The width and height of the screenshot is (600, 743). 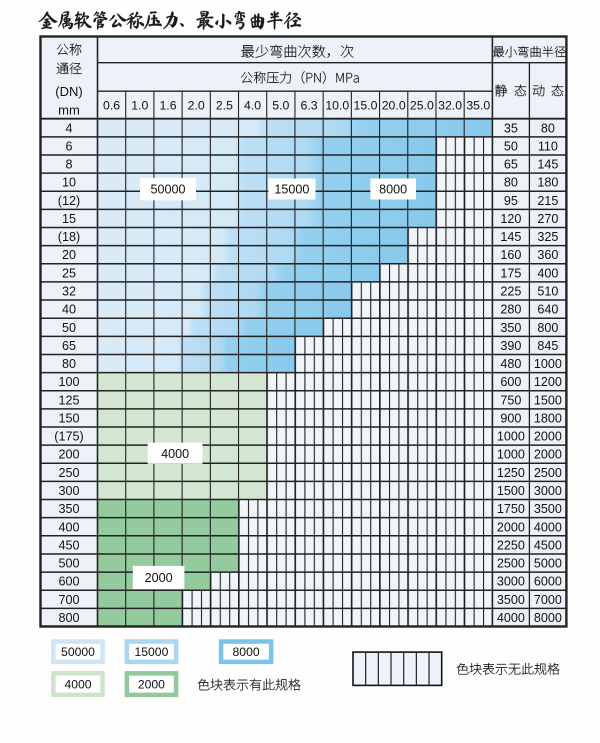 What do you see at coordinates (252, 106) in the screenshot?
I see `svg-text: 4.0` at bounding box center [252, 106].